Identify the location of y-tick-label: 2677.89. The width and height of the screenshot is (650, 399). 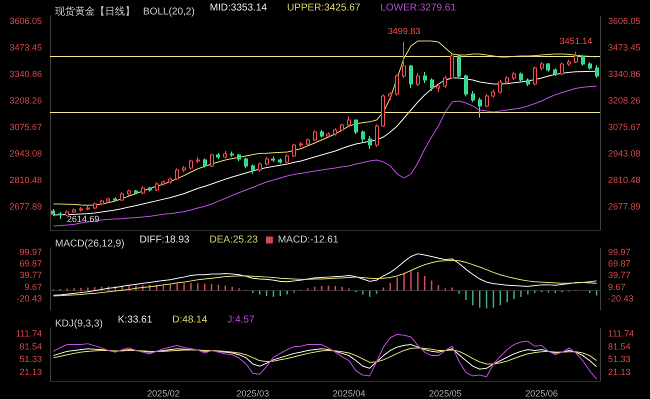
(25, 206).